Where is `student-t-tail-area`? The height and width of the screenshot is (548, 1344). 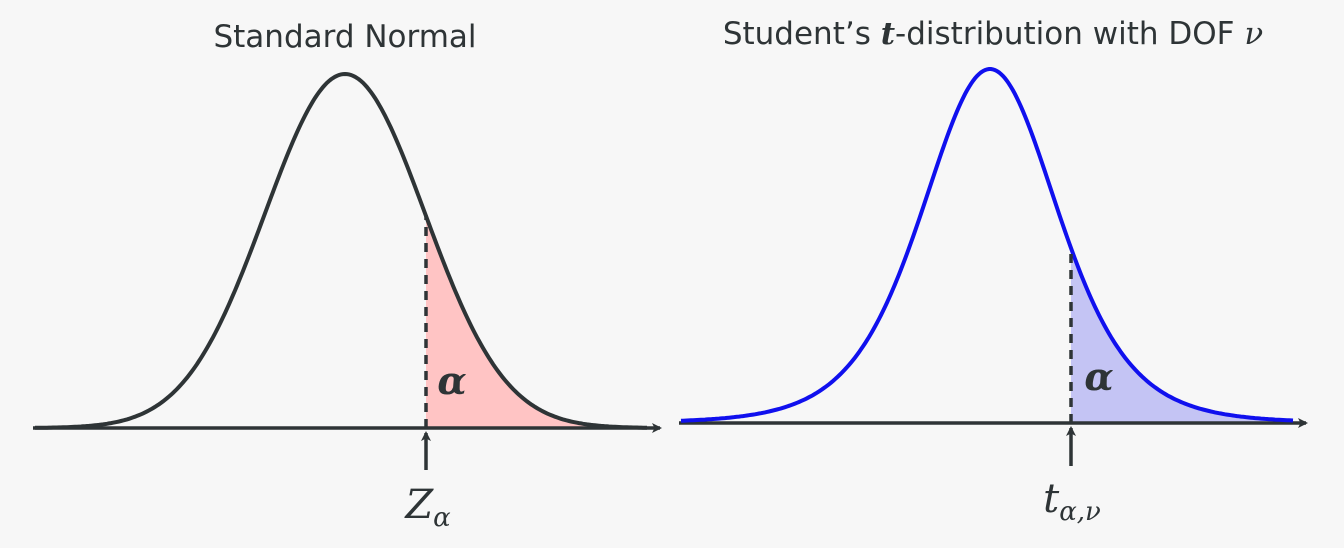 student-t-tail-area is located at coordinates (1182, 335).